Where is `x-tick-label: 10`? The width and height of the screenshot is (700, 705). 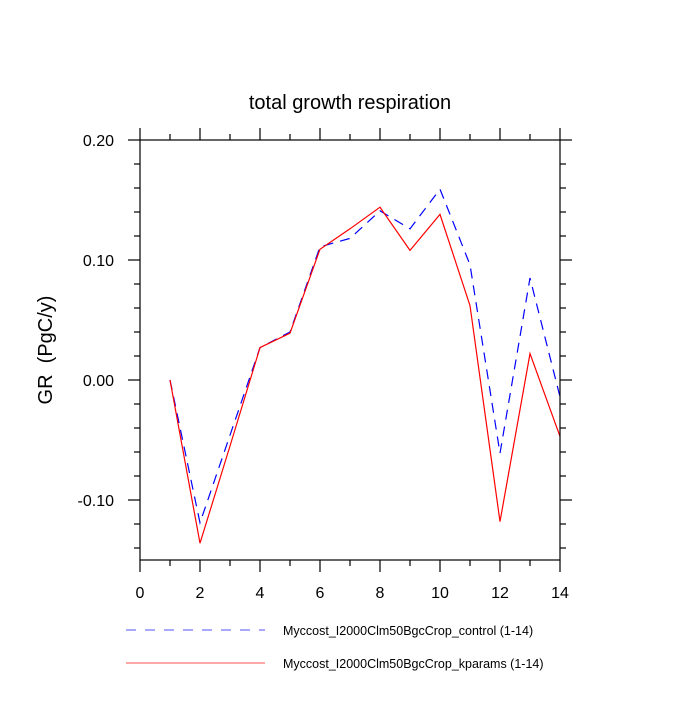
x-tick-label: 10 is located at coordinates (440, 593).